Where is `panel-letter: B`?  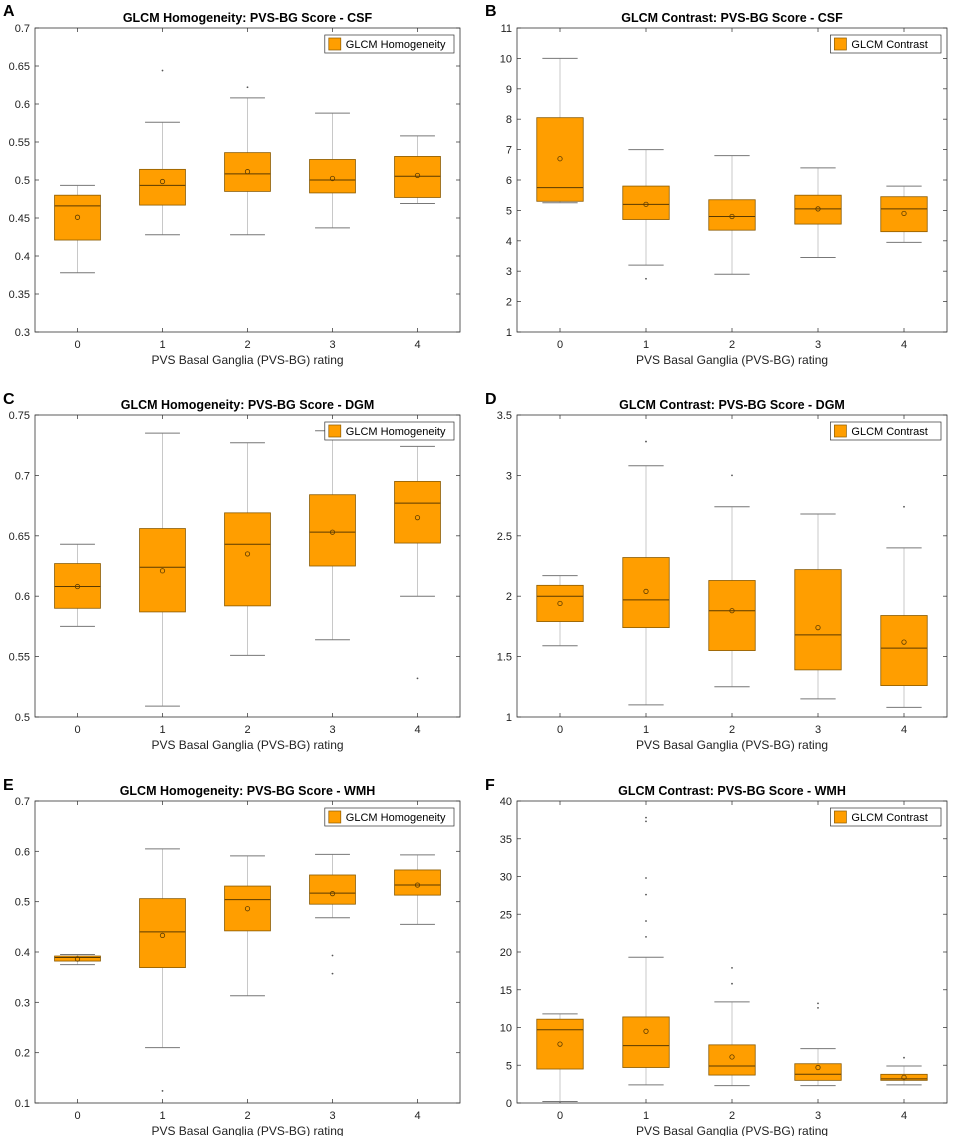 panel-letter: B is located at coordinates (491, 11).